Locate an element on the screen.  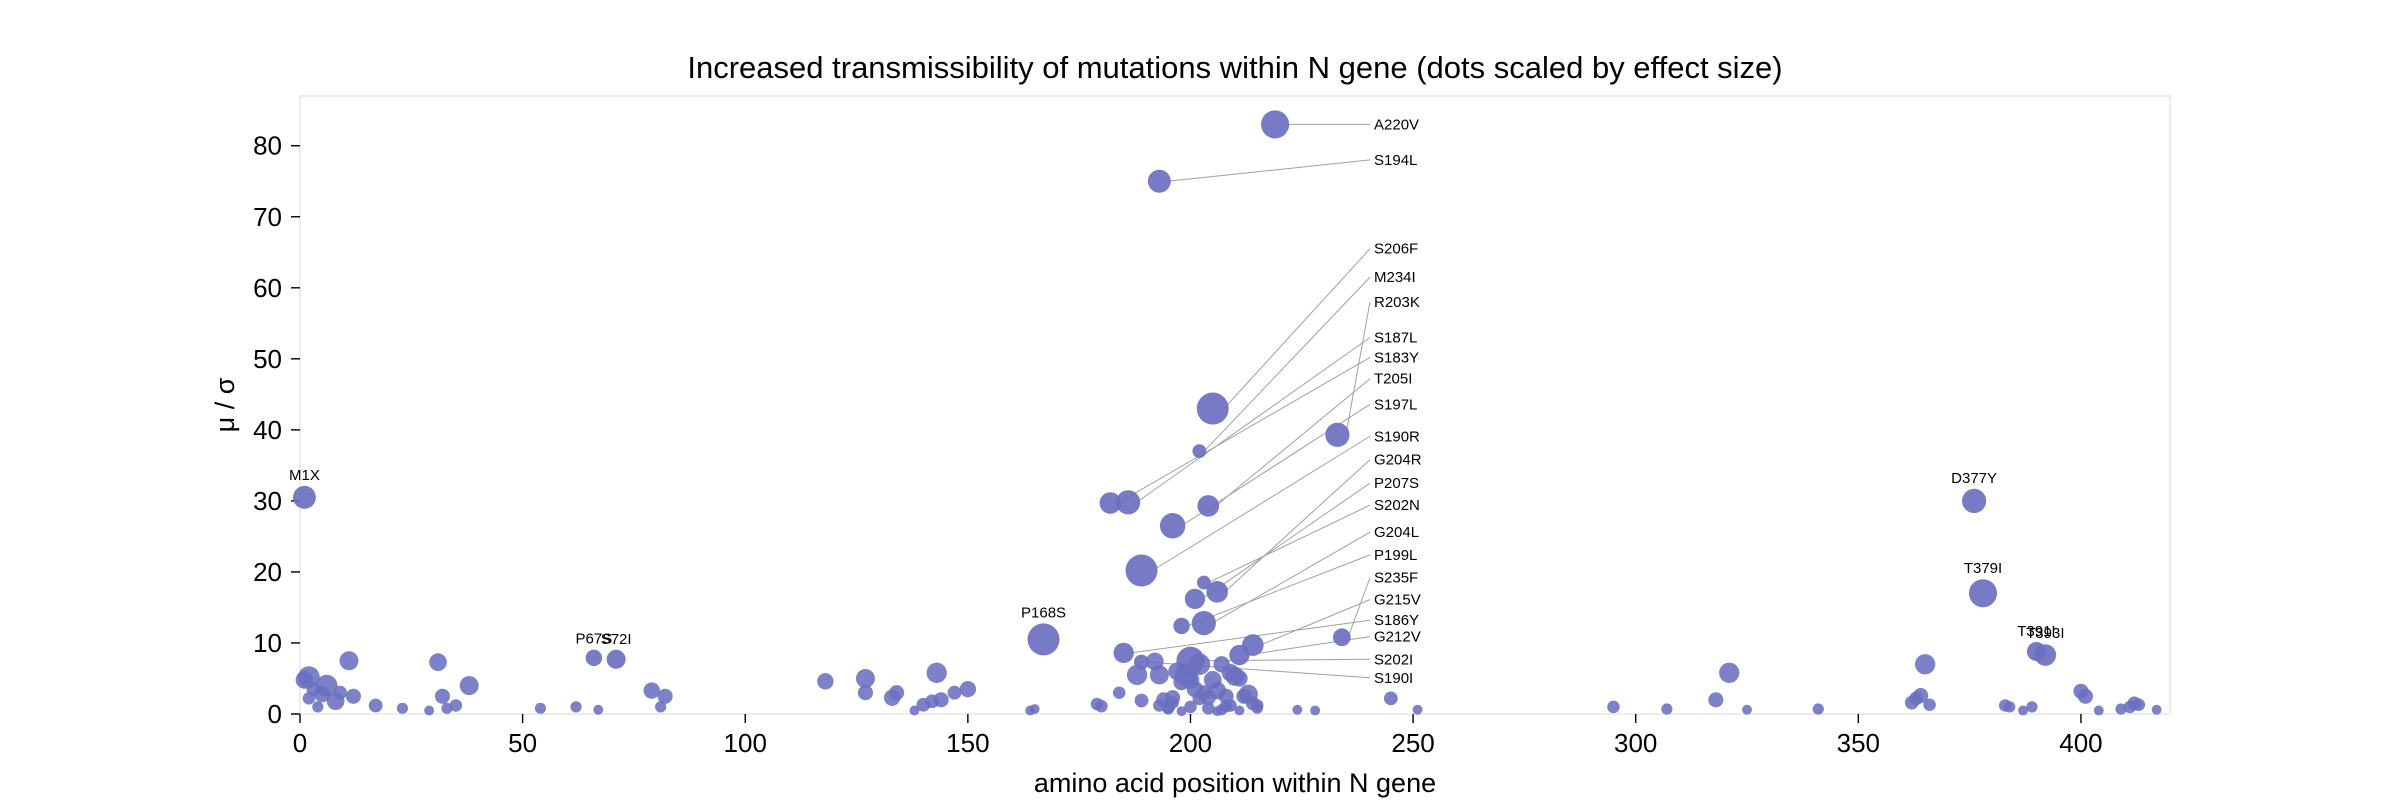
y-tick-label: 80 is located at coordinates (267, 146).